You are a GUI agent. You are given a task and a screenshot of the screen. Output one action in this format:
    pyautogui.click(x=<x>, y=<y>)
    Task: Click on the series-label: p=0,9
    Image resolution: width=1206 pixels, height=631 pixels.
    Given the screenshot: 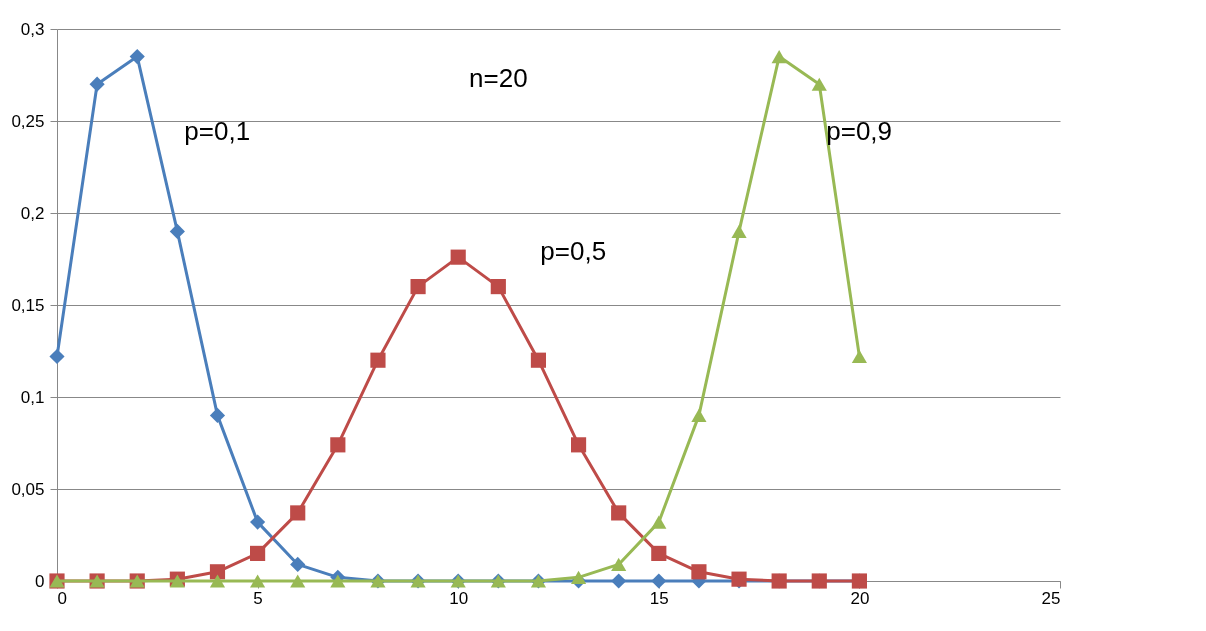 What is the action you would take?
    pyautogui.click(x=859, y=130)
    